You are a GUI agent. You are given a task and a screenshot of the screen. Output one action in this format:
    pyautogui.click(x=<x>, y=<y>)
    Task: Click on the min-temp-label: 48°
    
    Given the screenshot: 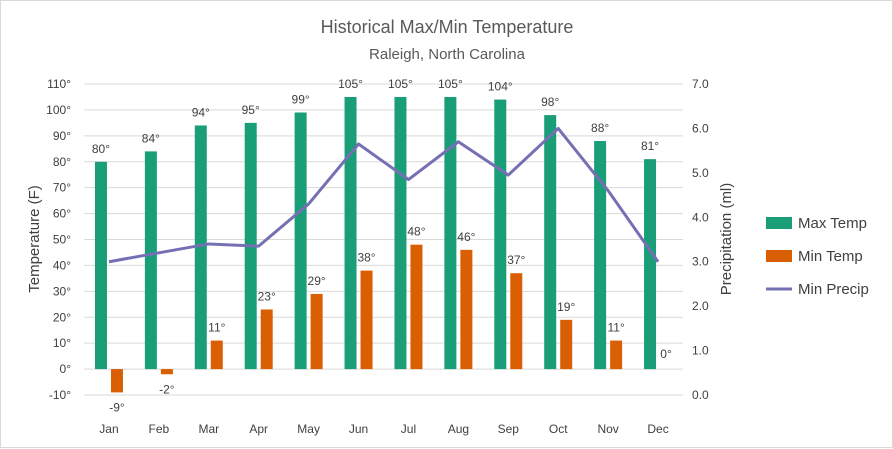 What is the action you would take?
    pyautogui.click(x=416, y=232)
    